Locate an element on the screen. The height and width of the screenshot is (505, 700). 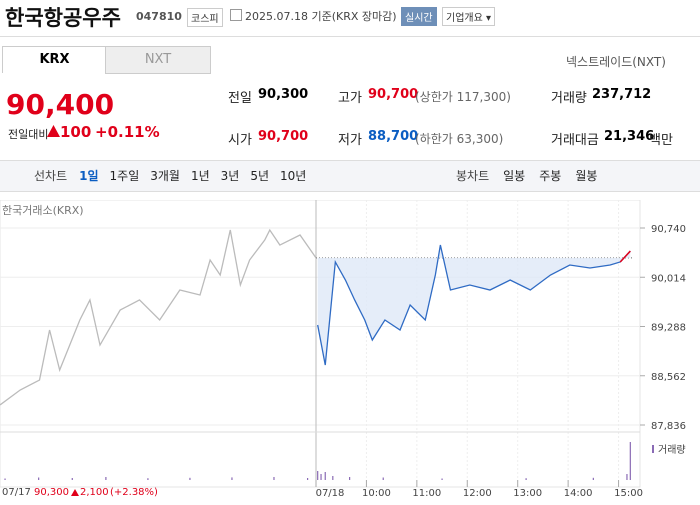
tab-krx: KRX is located at coordinates (54, 59).